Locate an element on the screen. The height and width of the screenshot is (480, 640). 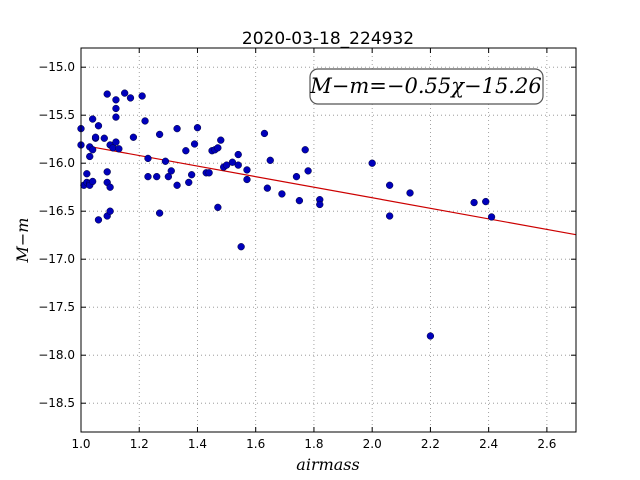
fit-annotation: M−m=−0.55χ−15.26 is located at coordinates (426, 86).